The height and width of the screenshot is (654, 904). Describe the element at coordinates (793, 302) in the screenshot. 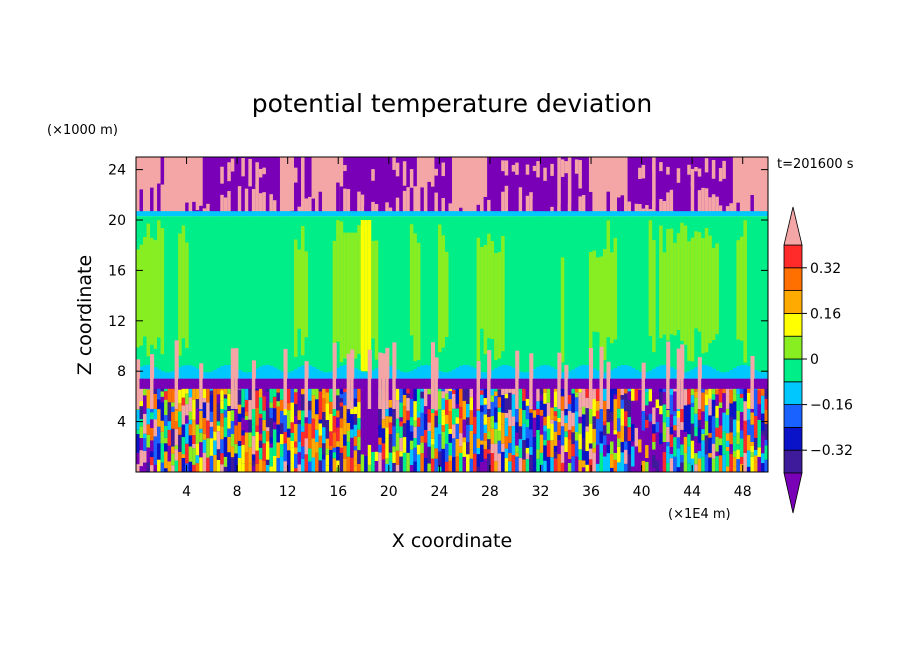

I see `colorbar-swatch` at that location.